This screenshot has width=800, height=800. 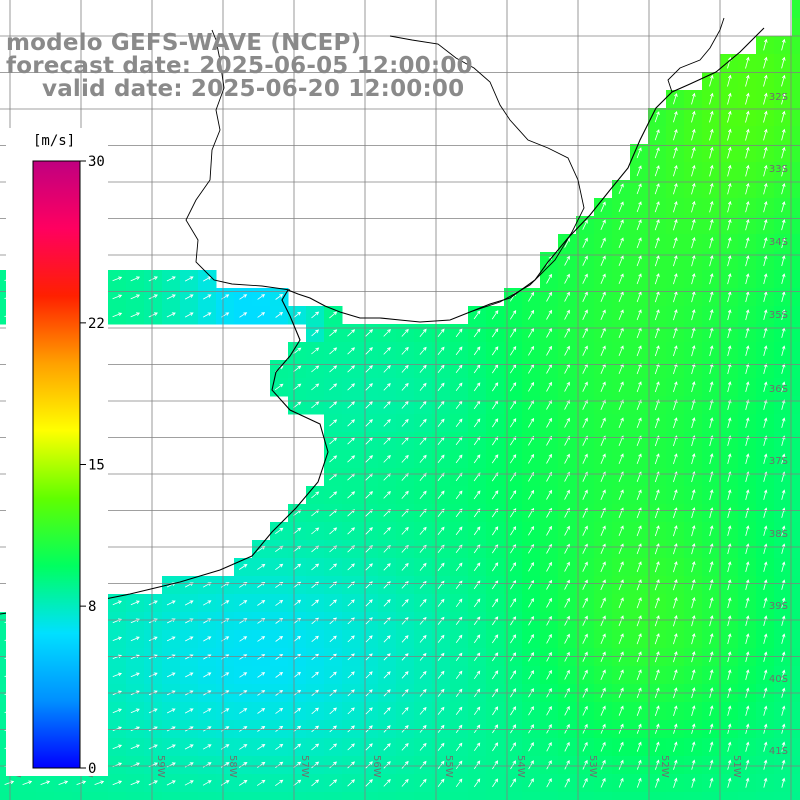 I want to click on lat-label: 40S, so click(x=778, y=679).